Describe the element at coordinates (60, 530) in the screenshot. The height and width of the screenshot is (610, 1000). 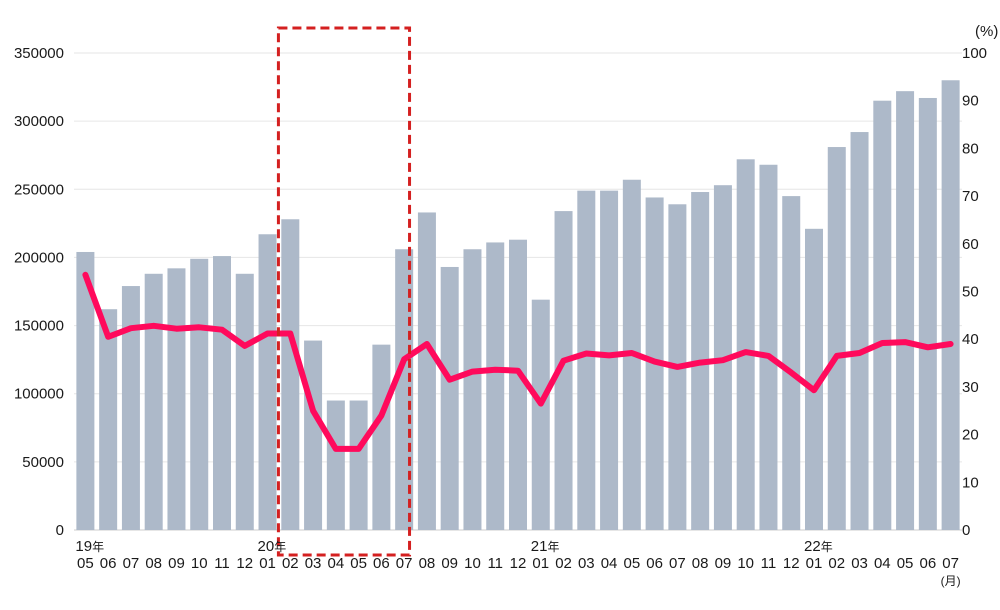
I see `y-left-tick-0: 0` at that location.